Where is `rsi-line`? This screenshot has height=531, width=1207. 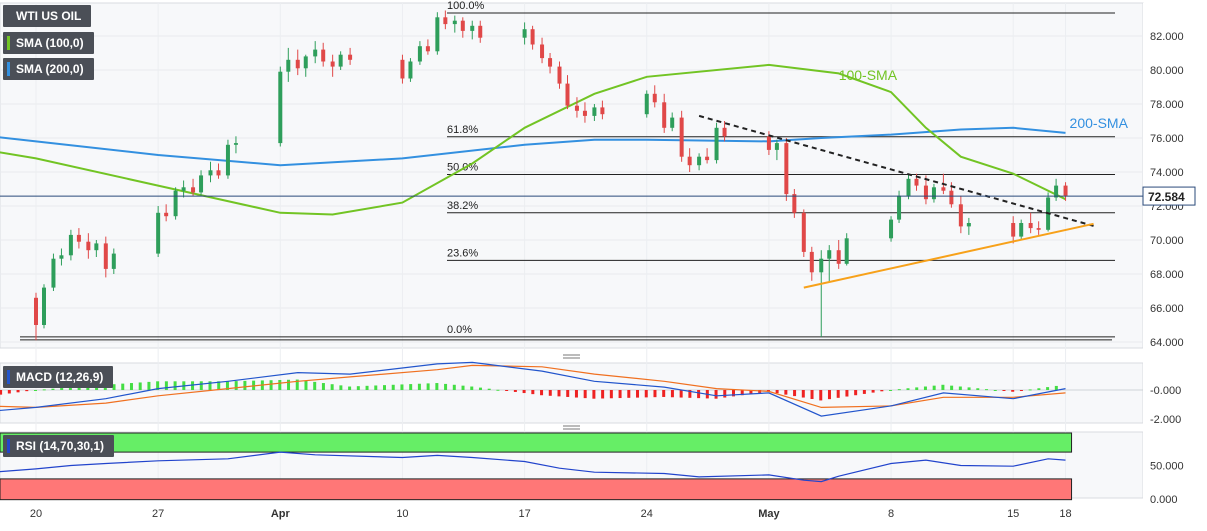 rsi-line is located at coordinates (533, 467).